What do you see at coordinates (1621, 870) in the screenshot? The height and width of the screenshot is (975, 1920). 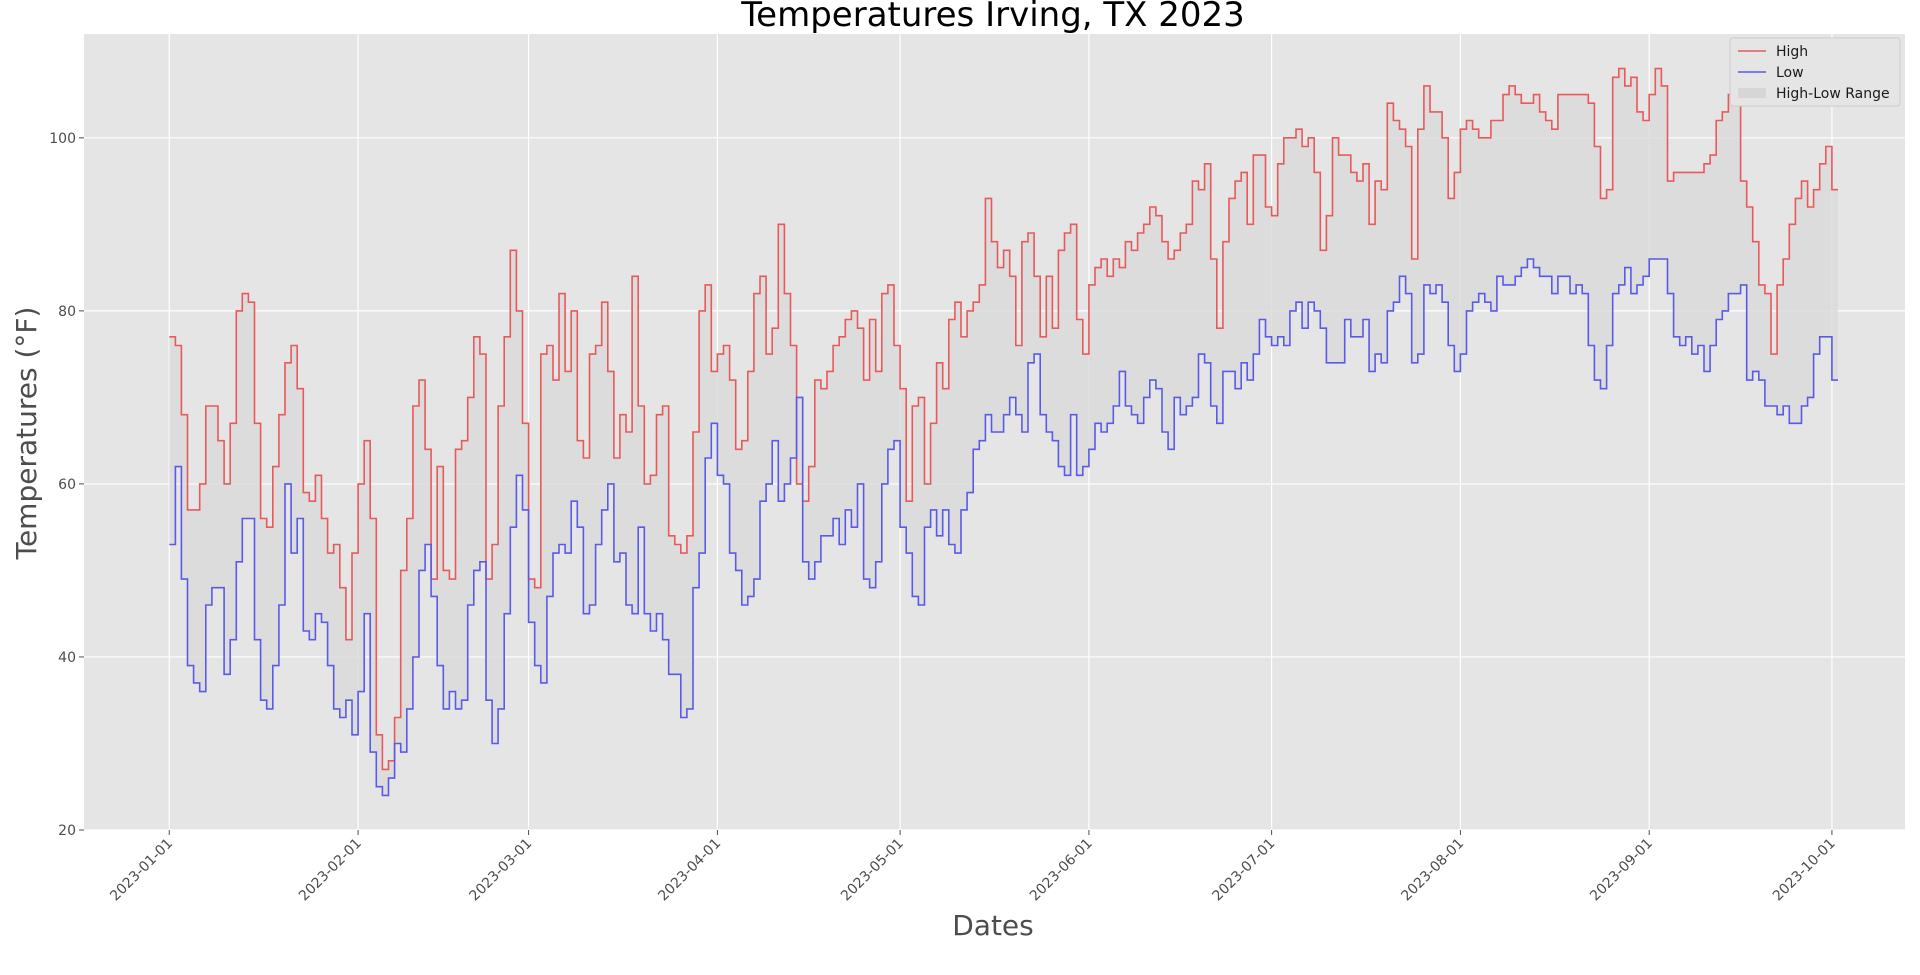 I see `x-tick-label: 2023-09-01` at bounding box center [1621, 870].